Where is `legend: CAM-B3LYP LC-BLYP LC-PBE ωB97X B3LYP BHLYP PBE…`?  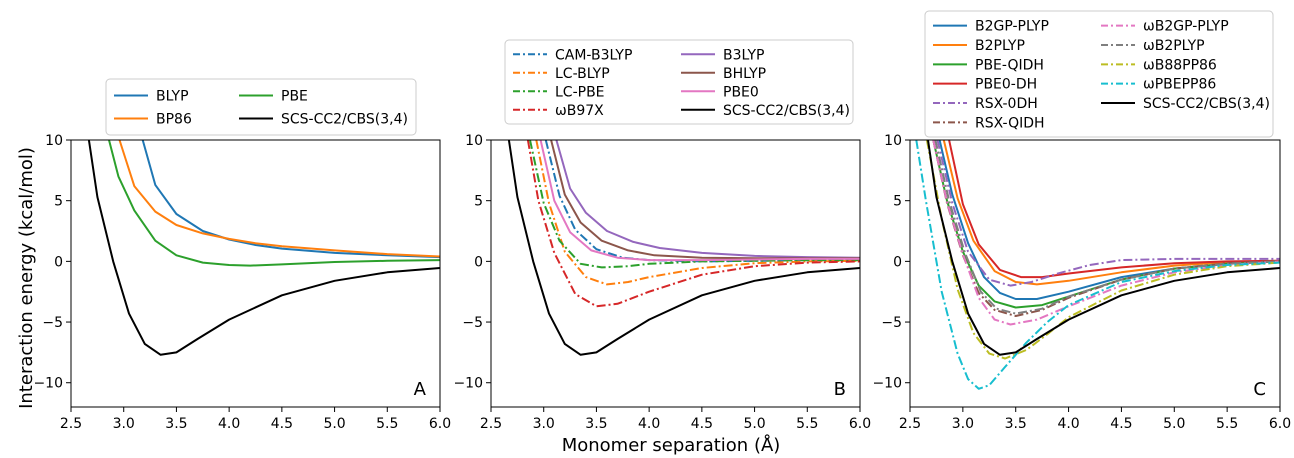
legend: CAM-B3LYP LC-BLYP LC-PBE ωB97X B3LYP BHLYP PBE… is located at coordinates (679, 82).